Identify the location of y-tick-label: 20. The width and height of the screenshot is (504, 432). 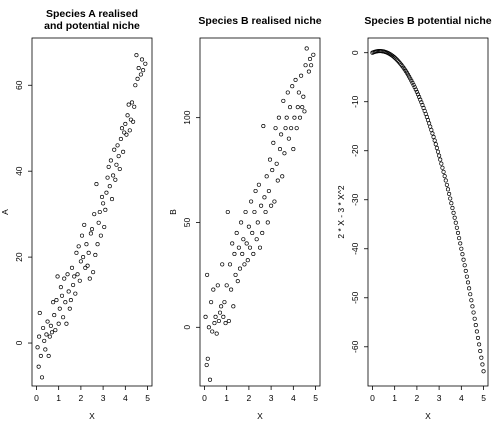
(19, 257).